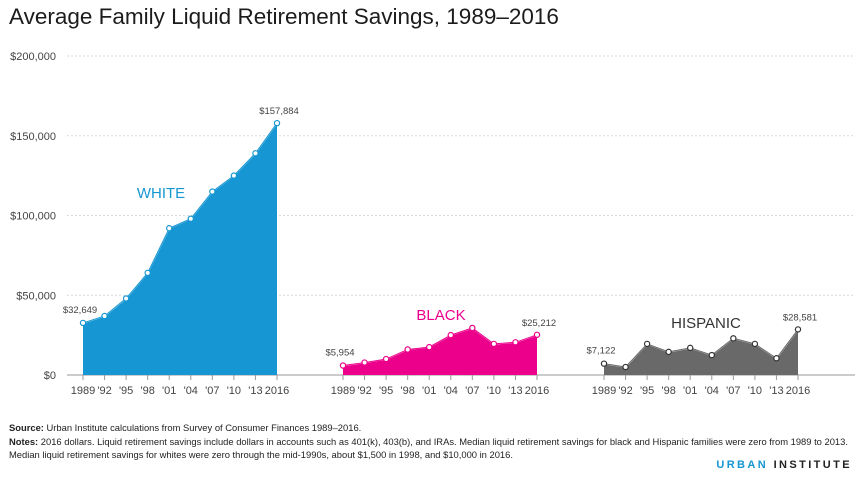 The height and width of the screenshot is (477, 860). I want to click on last-value-label: $25,212, so click(539, 323).